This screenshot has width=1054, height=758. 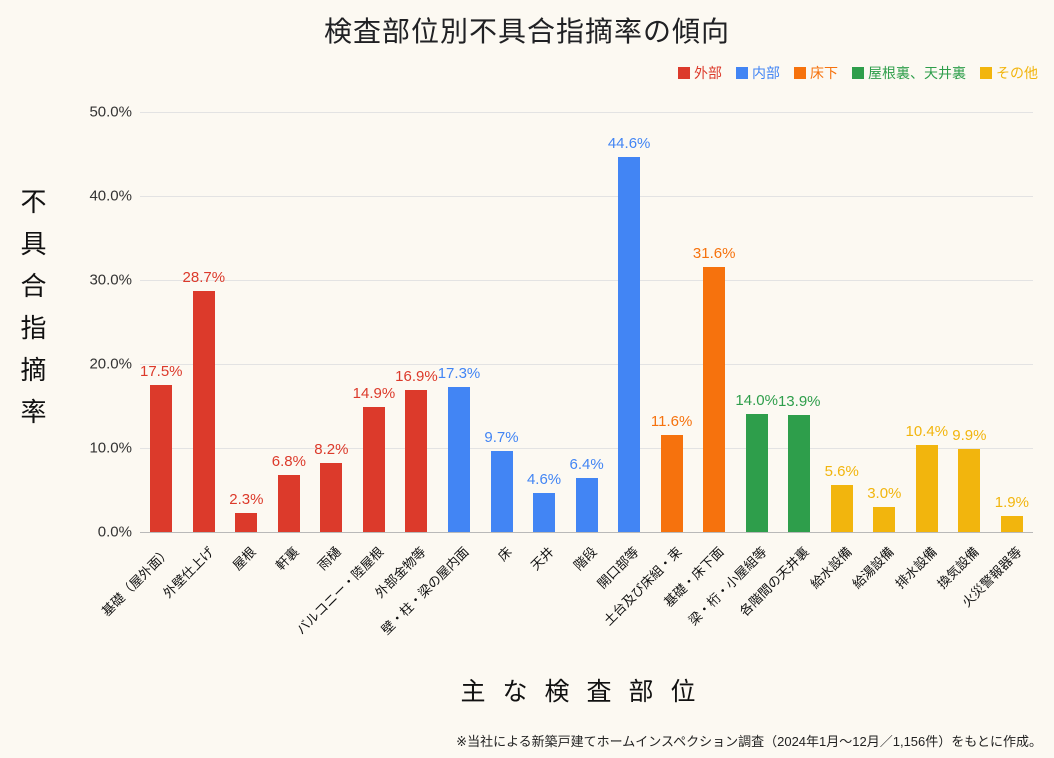 What do you see at coordinates (289, 342) in the screenshot?
I see `bar-column: 6.8% 軒裏` at bounding box center [289, 342].